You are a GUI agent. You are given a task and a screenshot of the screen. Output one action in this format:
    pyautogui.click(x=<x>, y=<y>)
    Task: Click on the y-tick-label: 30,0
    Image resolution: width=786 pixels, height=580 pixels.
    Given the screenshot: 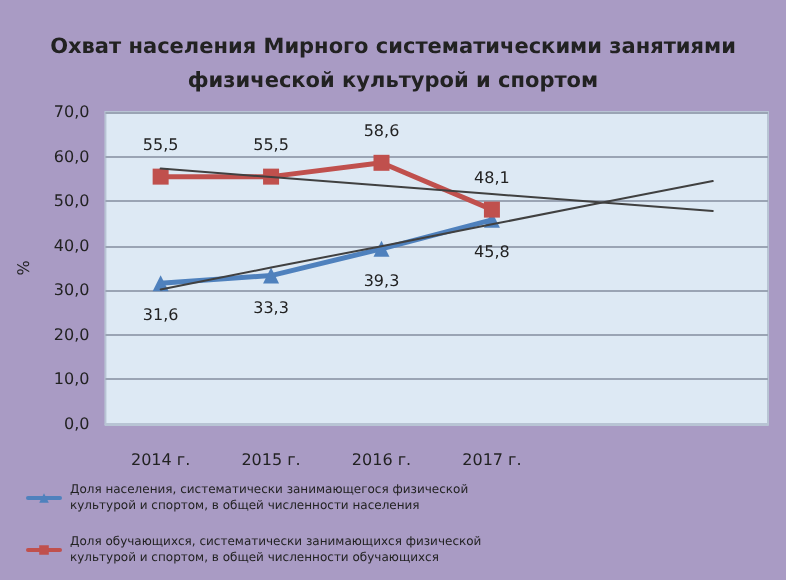 What is the action you would take?
    pyautogui.click(x=71, y=290)
    